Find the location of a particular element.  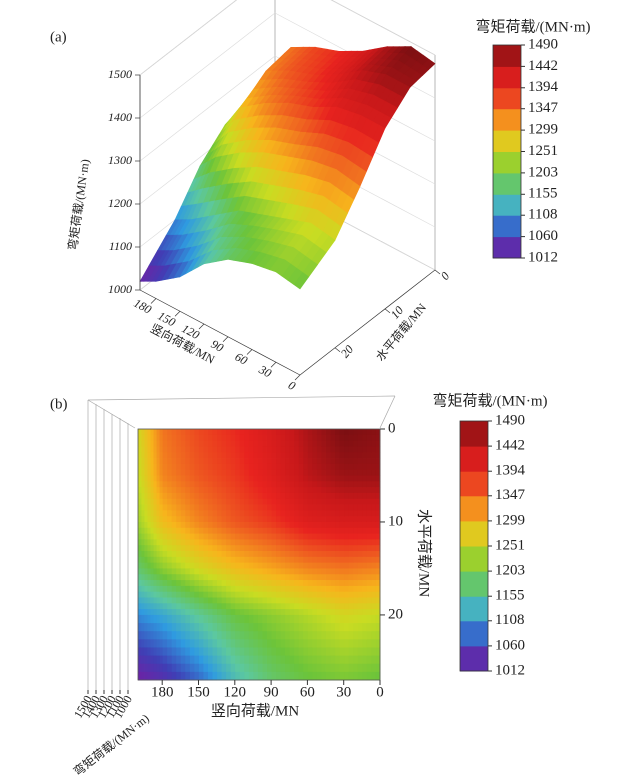

heat-cell is located at coordinates (289, 452).